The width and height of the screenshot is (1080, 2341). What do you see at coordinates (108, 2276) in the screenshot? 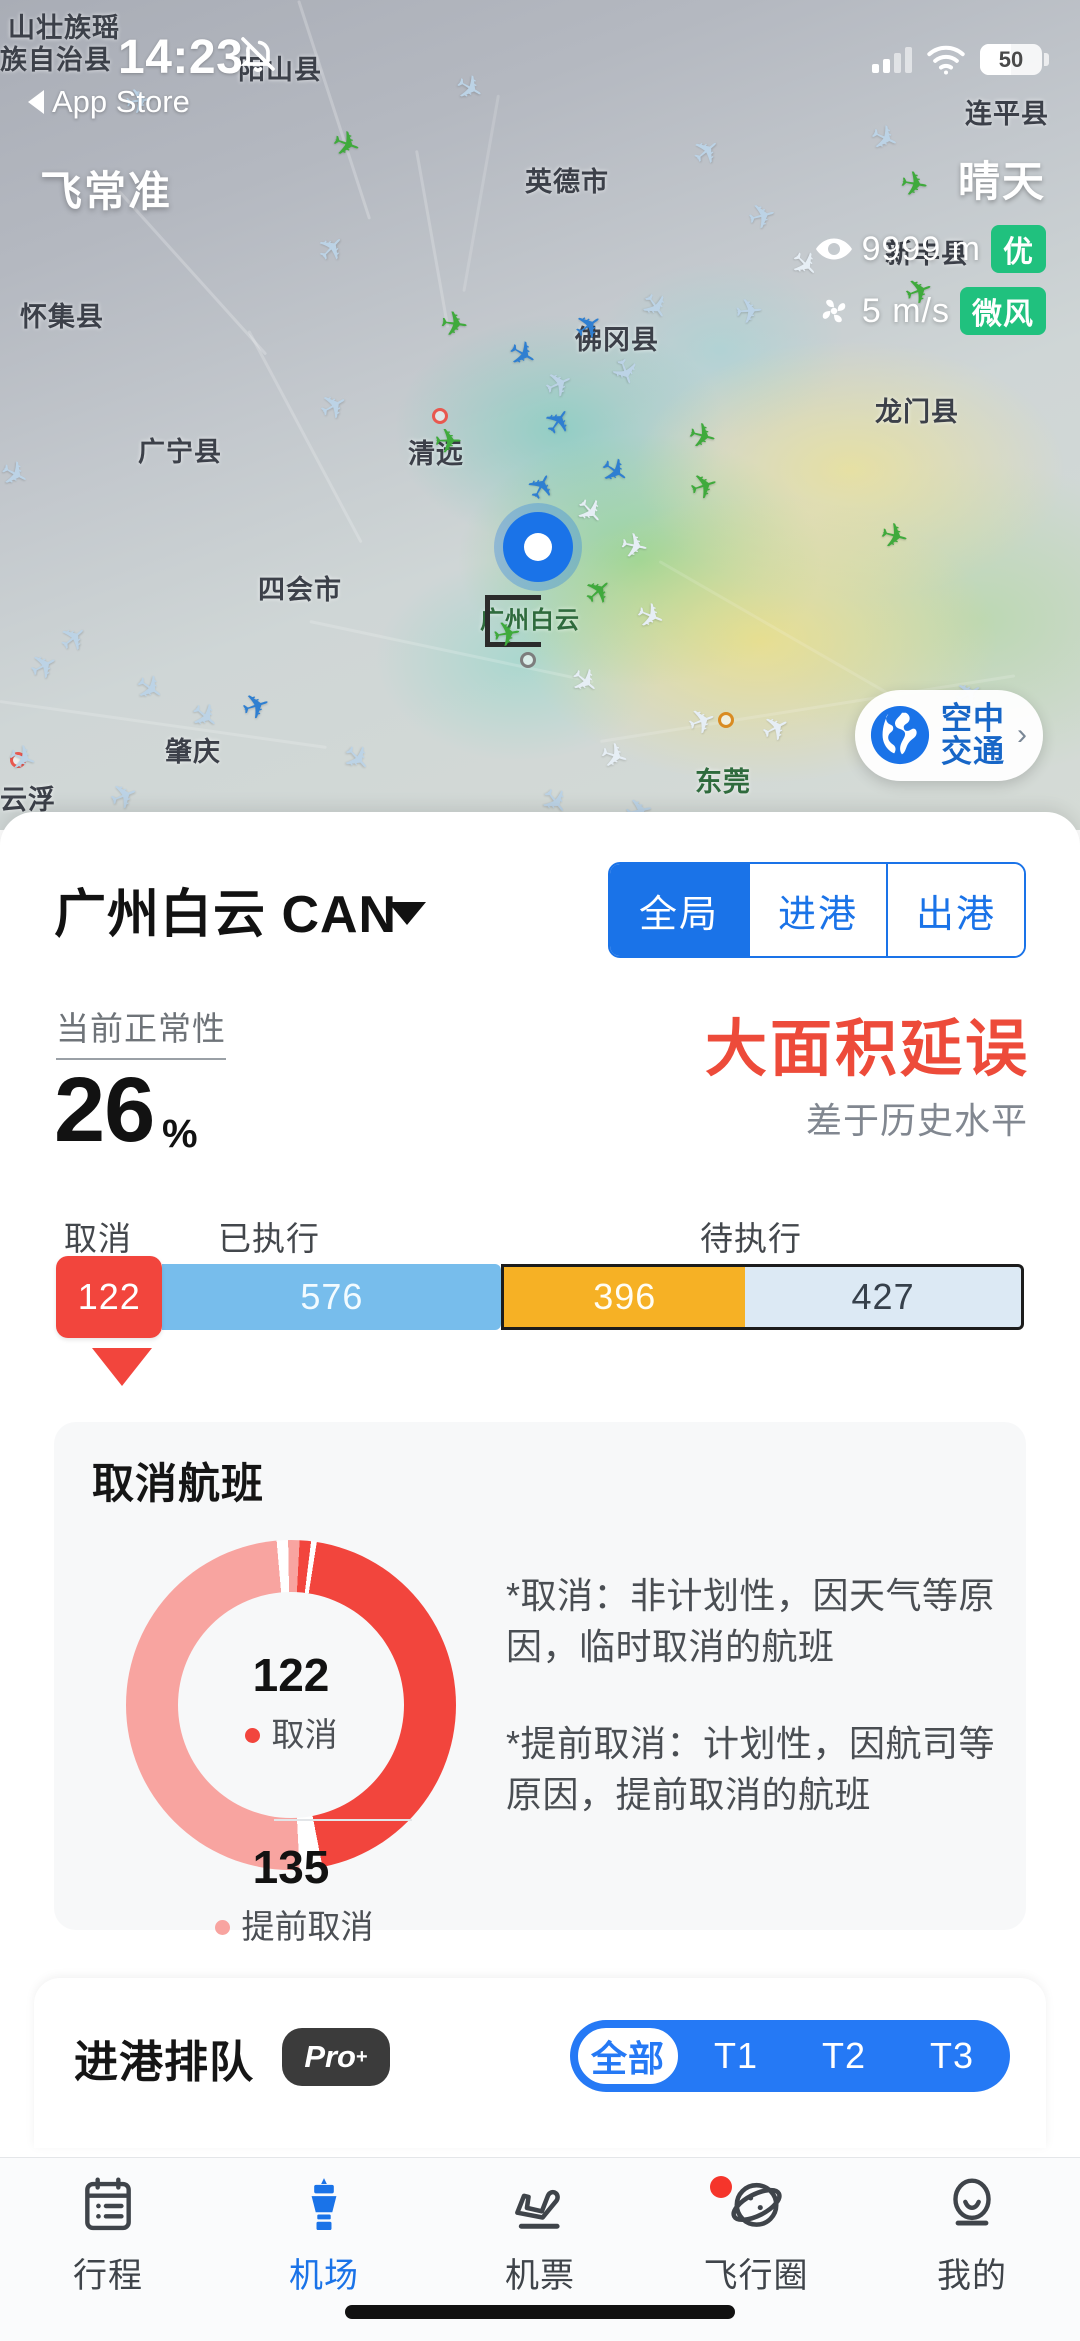
I see `tab-label: 行程` at bounding box center [108, 2276].